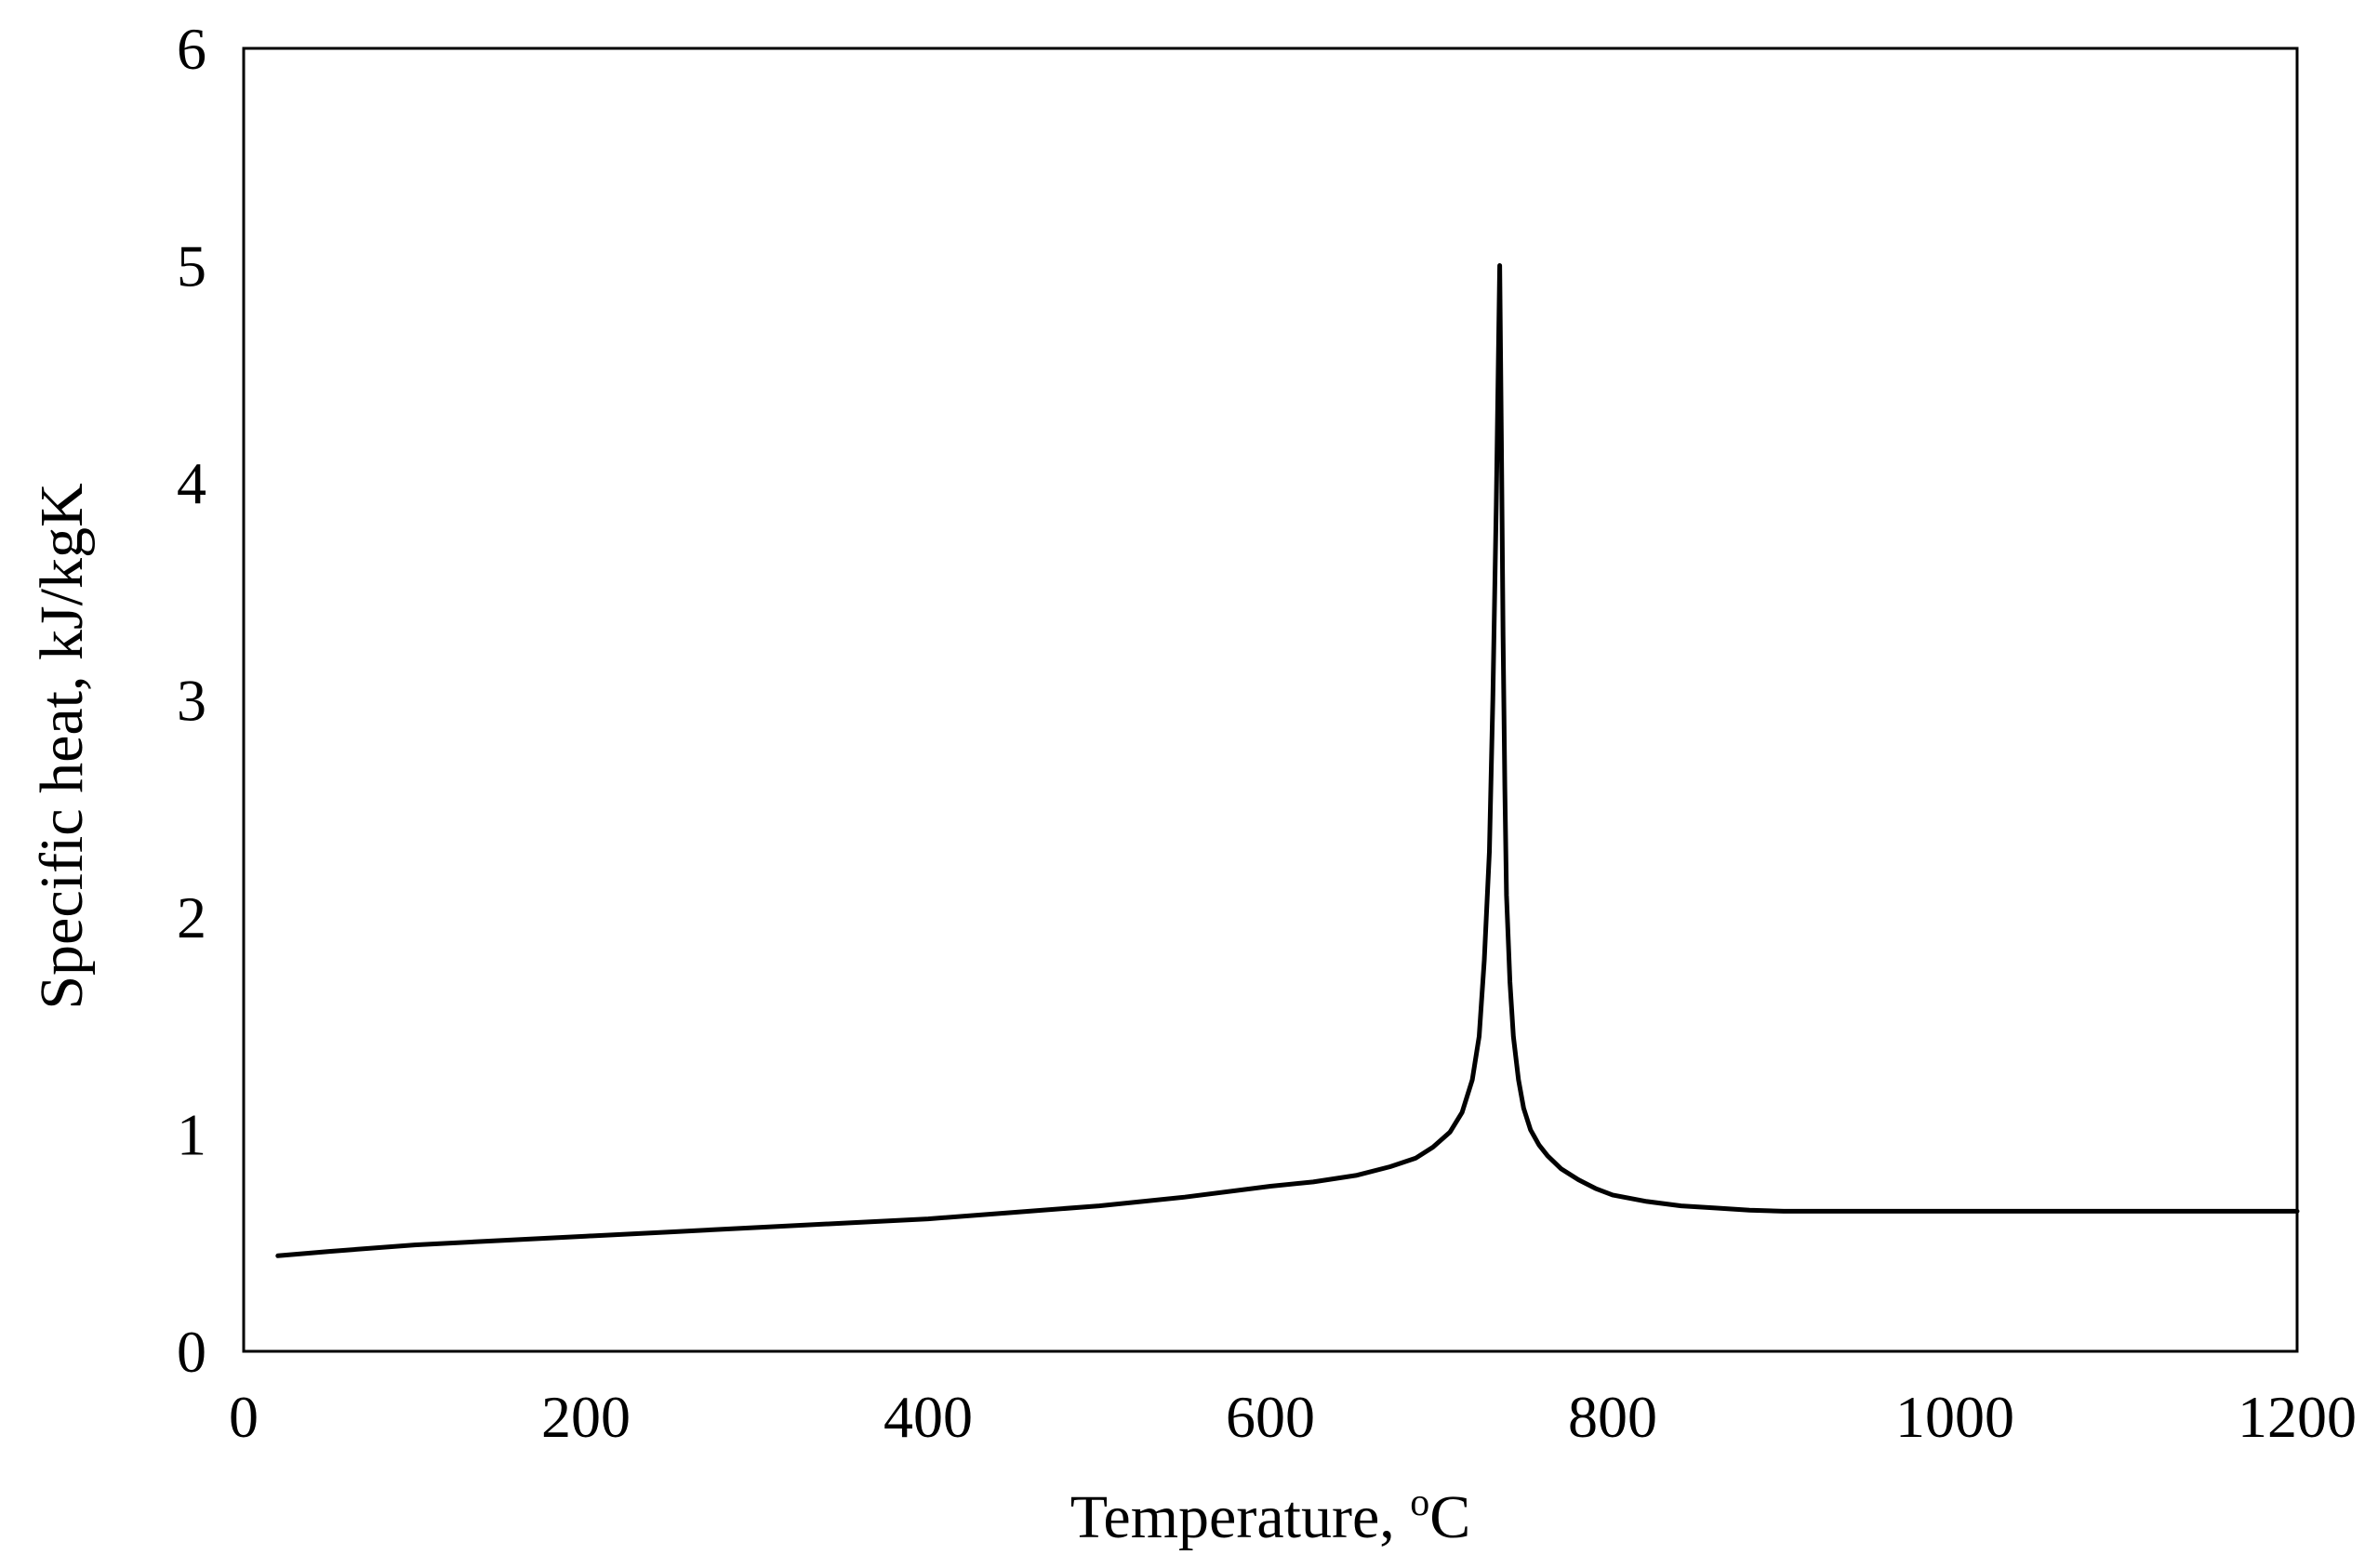 The image size is (2378, 1568). I want to click on x-tick-label: 1000, so click(1954, 1417).